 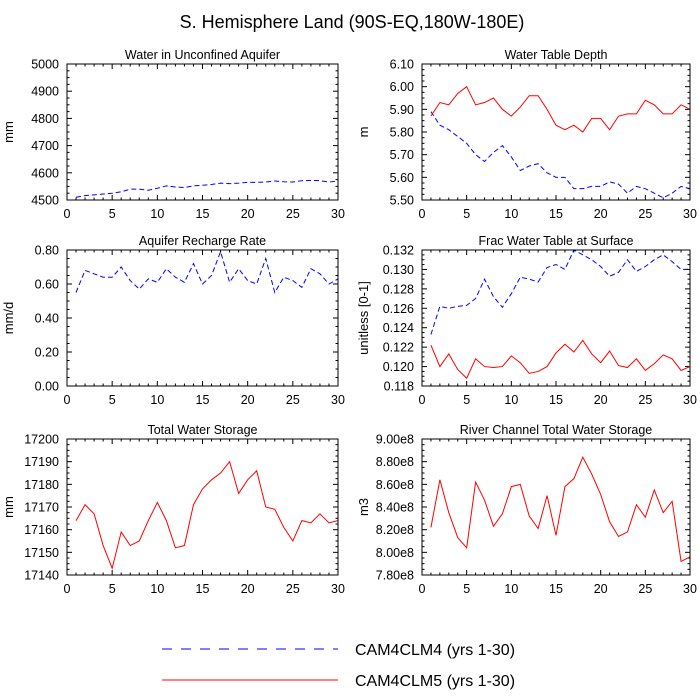 What do you see at coordinates (47, 251) in the screenshot?
I see `y-tick-label: 0.80` at bounding box center [47, 251].